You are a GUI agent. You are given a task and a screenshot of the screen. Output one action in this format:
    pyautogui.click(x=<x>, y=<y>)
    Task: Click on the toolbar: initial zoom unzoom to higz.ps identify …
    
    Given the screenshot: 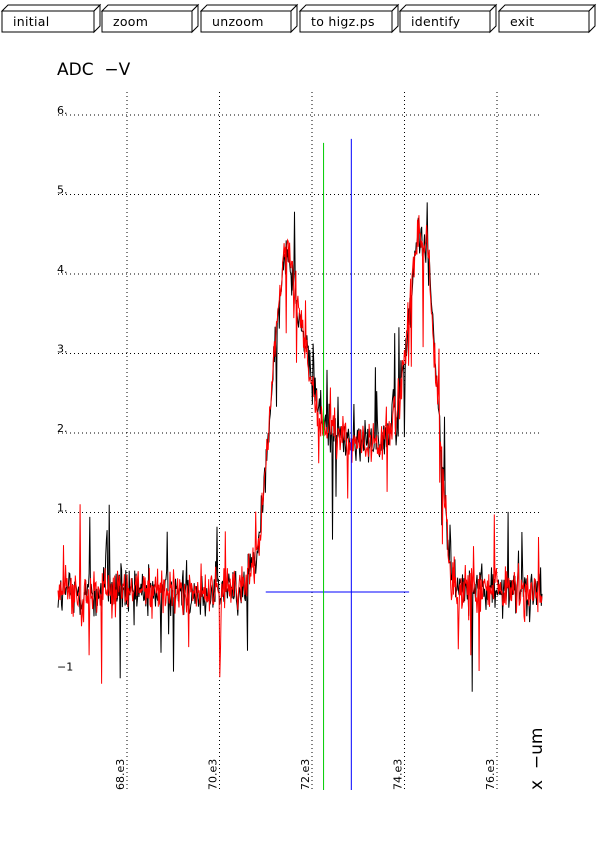 What is the action you would take?
    pyautogui.click(x=300, y=18)
    